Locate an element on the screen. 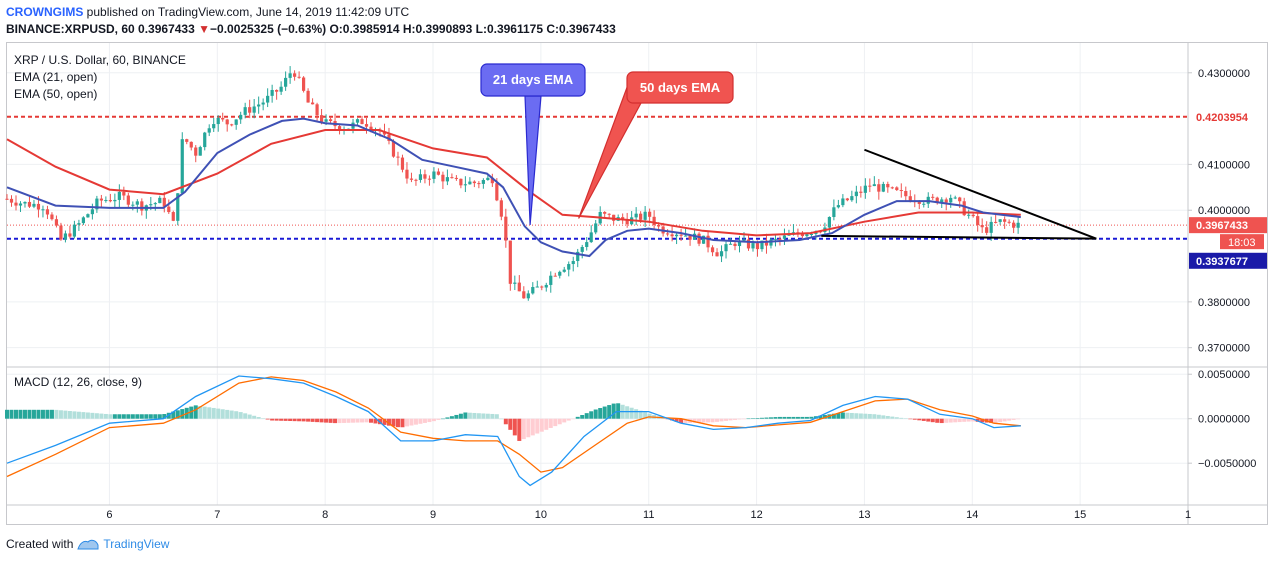 The width and height of the screenshot is (1274, 562). down-arrow-icon: ▼ is located at coordinates (204, 29).